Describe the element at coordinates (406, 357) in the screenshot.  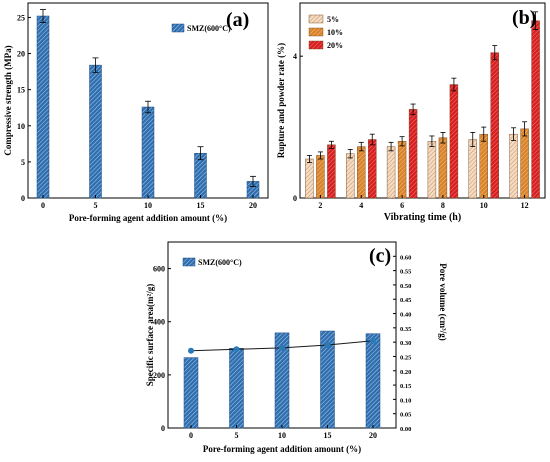
I see `y2-tick-label: 0.25` at that location.